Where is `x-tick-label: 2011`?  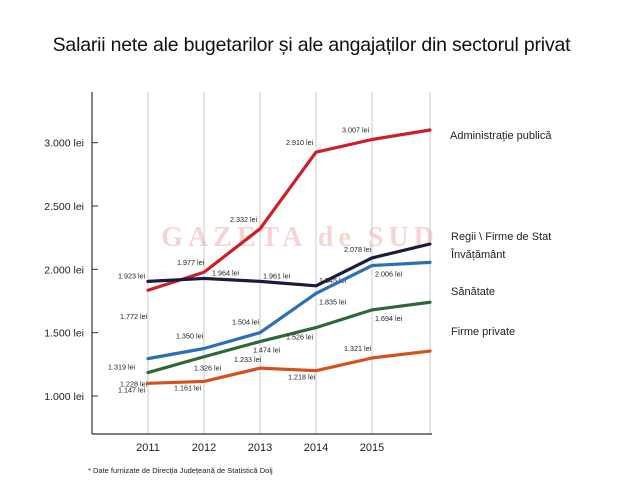 x-tick-label: 2011 is located at coordinates (148, 448).